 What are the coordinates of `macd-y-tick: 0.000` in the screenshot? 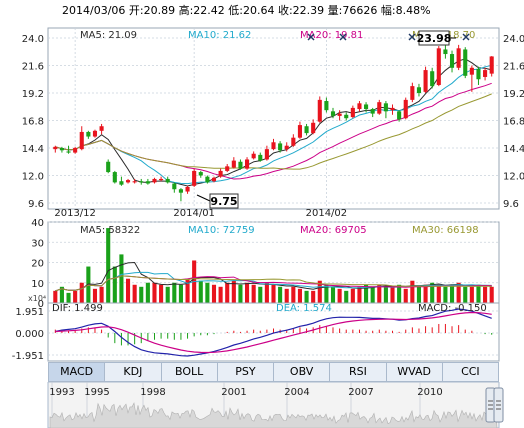 It's located at (29, 334).